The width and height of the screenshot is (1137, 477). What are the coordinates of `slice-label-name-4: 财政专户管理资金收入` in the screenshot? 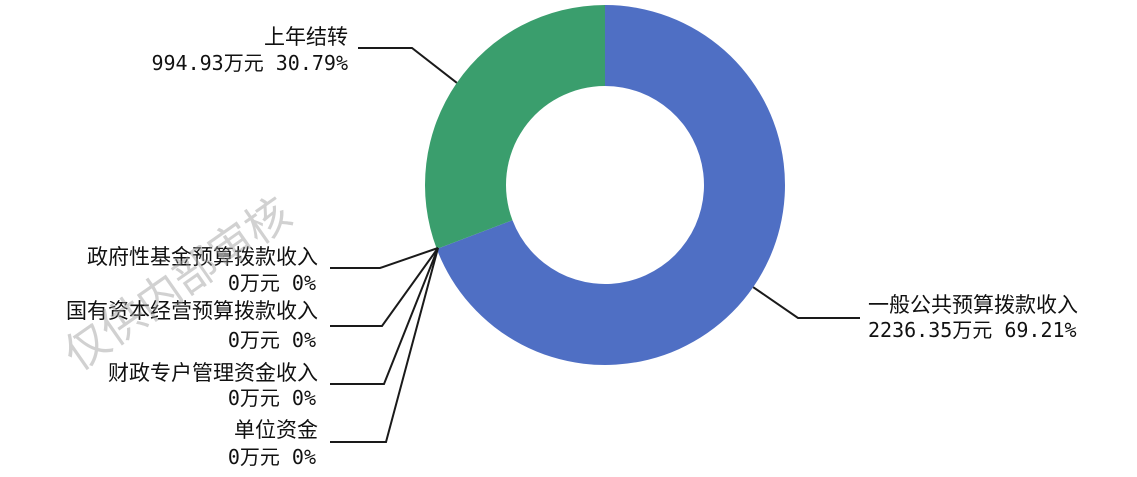 It's located at (213, 373).